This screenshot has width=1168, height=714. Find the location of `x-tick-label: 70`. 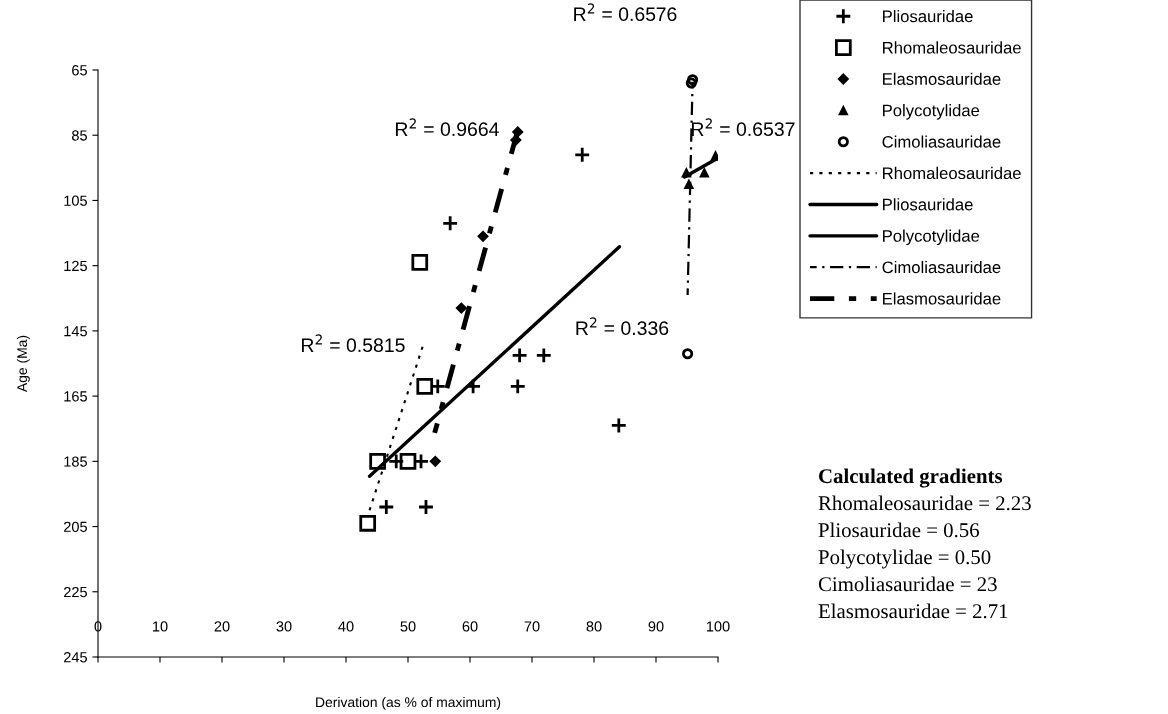

x-tick-label: 70 is located at coordinates (532, 626).